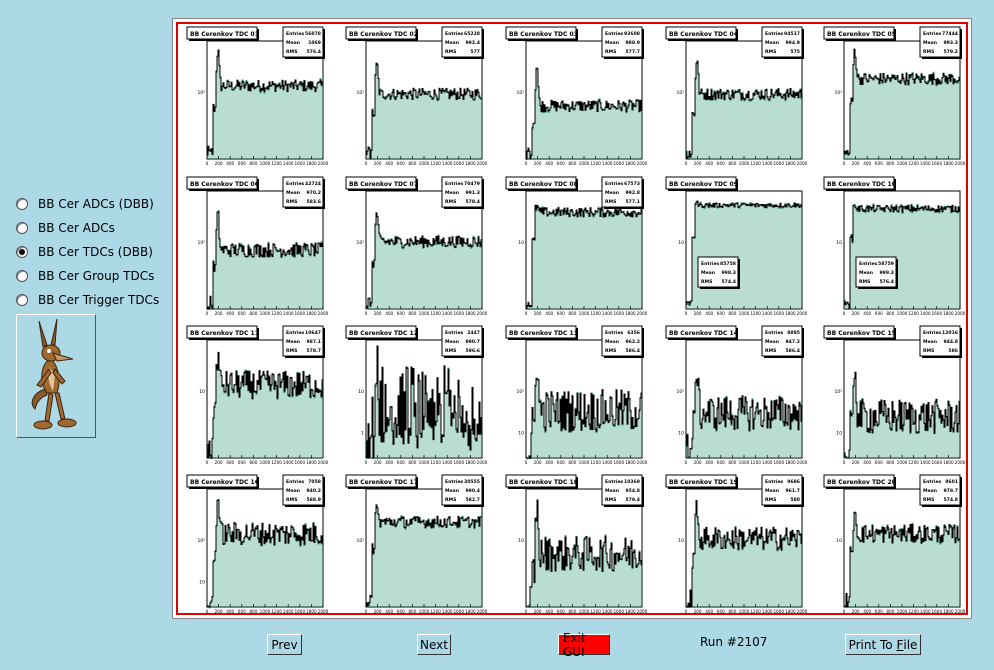 The width and height of the screenshot is (994, 670). Describe the element at coordinates (728, 264) in the screenshot. I see `stats-value: 85758` at that location.